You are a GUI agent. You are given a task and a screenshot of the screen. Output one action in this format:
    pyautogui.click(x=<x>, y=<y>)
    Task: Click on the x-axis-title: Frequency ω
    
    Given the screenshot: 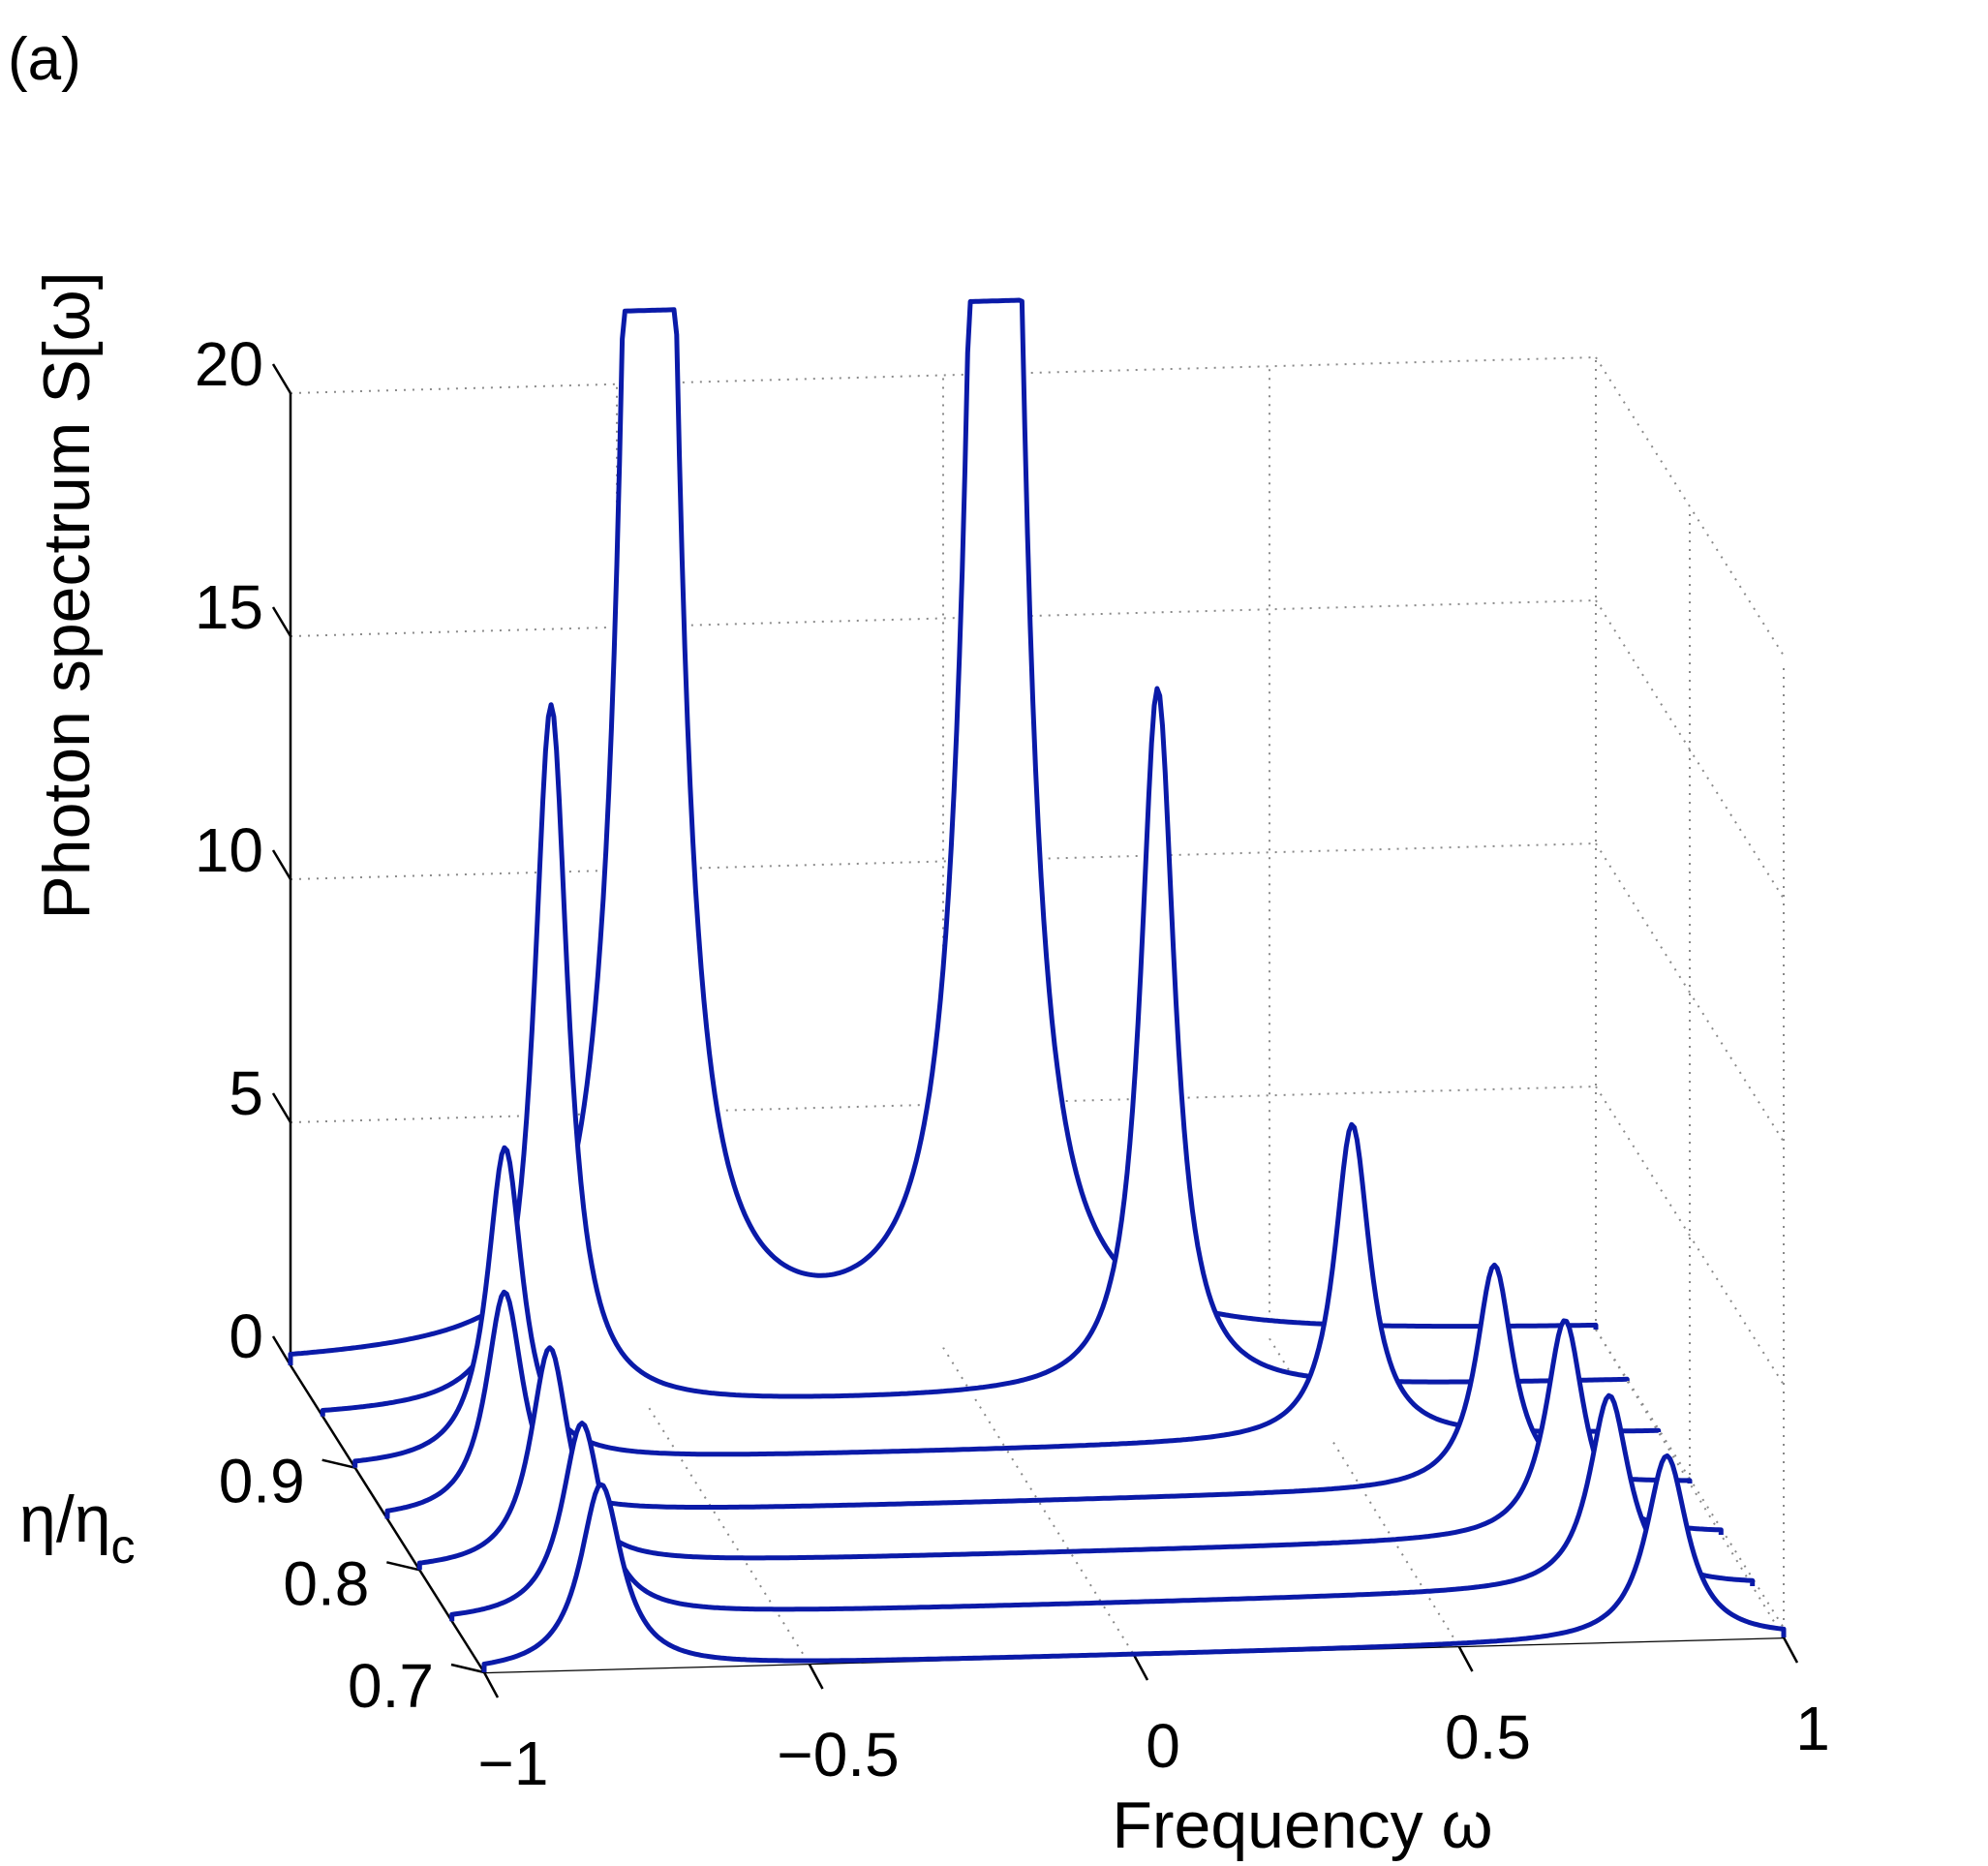 What is the action you would take?
    pyautogui.click(x=1302, y=1825)
    